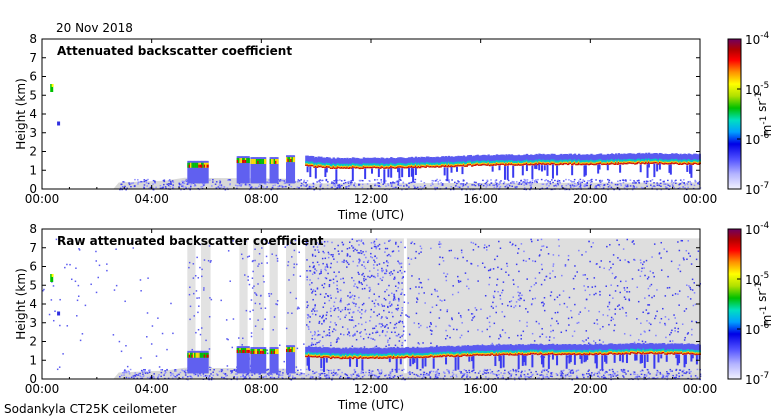 This screenshot has height=420, width=780. What do you see at coordinates (356, 363) in the screenshot?
I see `virga` at bounding box center [356, 363].